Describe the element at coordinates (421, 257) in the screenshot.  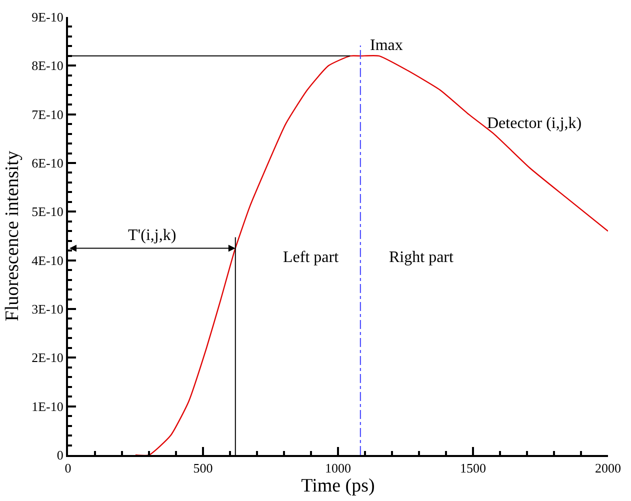
I see `annotation: Right part` at that location.